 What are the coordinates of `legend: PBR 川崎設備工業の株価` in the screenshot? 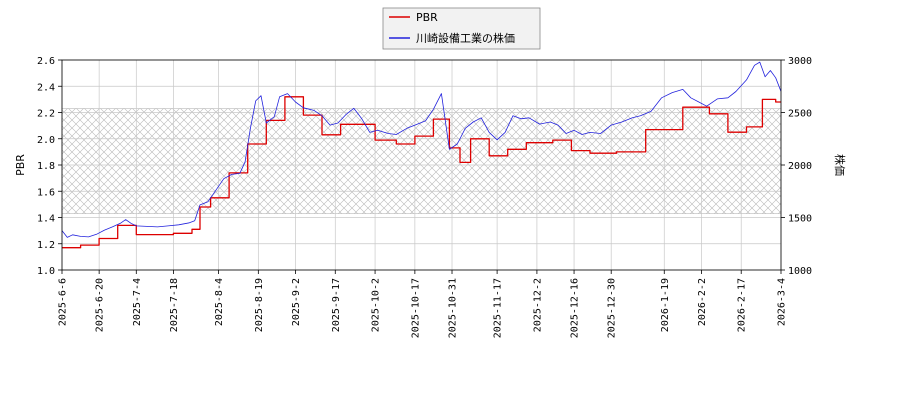 It's located at (461, 28).